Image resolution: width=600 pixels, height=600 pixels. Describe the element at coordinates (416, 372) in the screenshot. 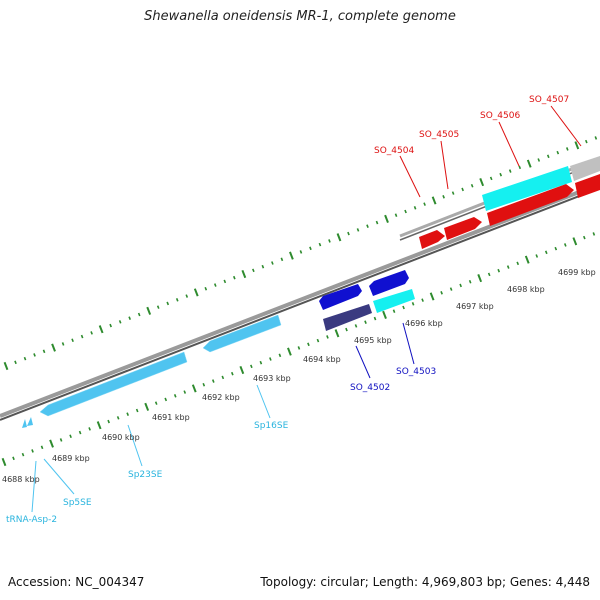

I see `gene-label-SO_4503: SO_4503` at that location.